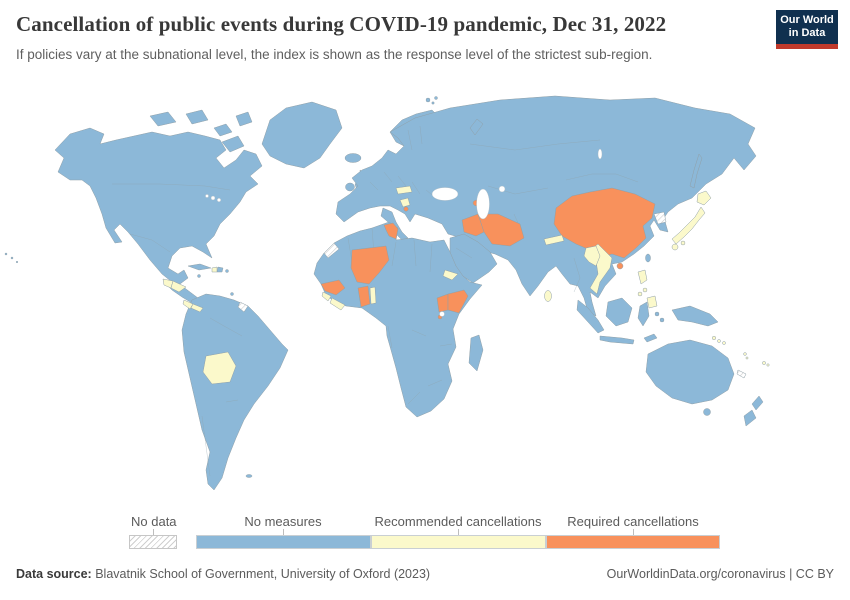 The image size is (850, 600). Describe the element at coordinates (476, 353) in the screenshot. I see `country-madagascar` at that location.